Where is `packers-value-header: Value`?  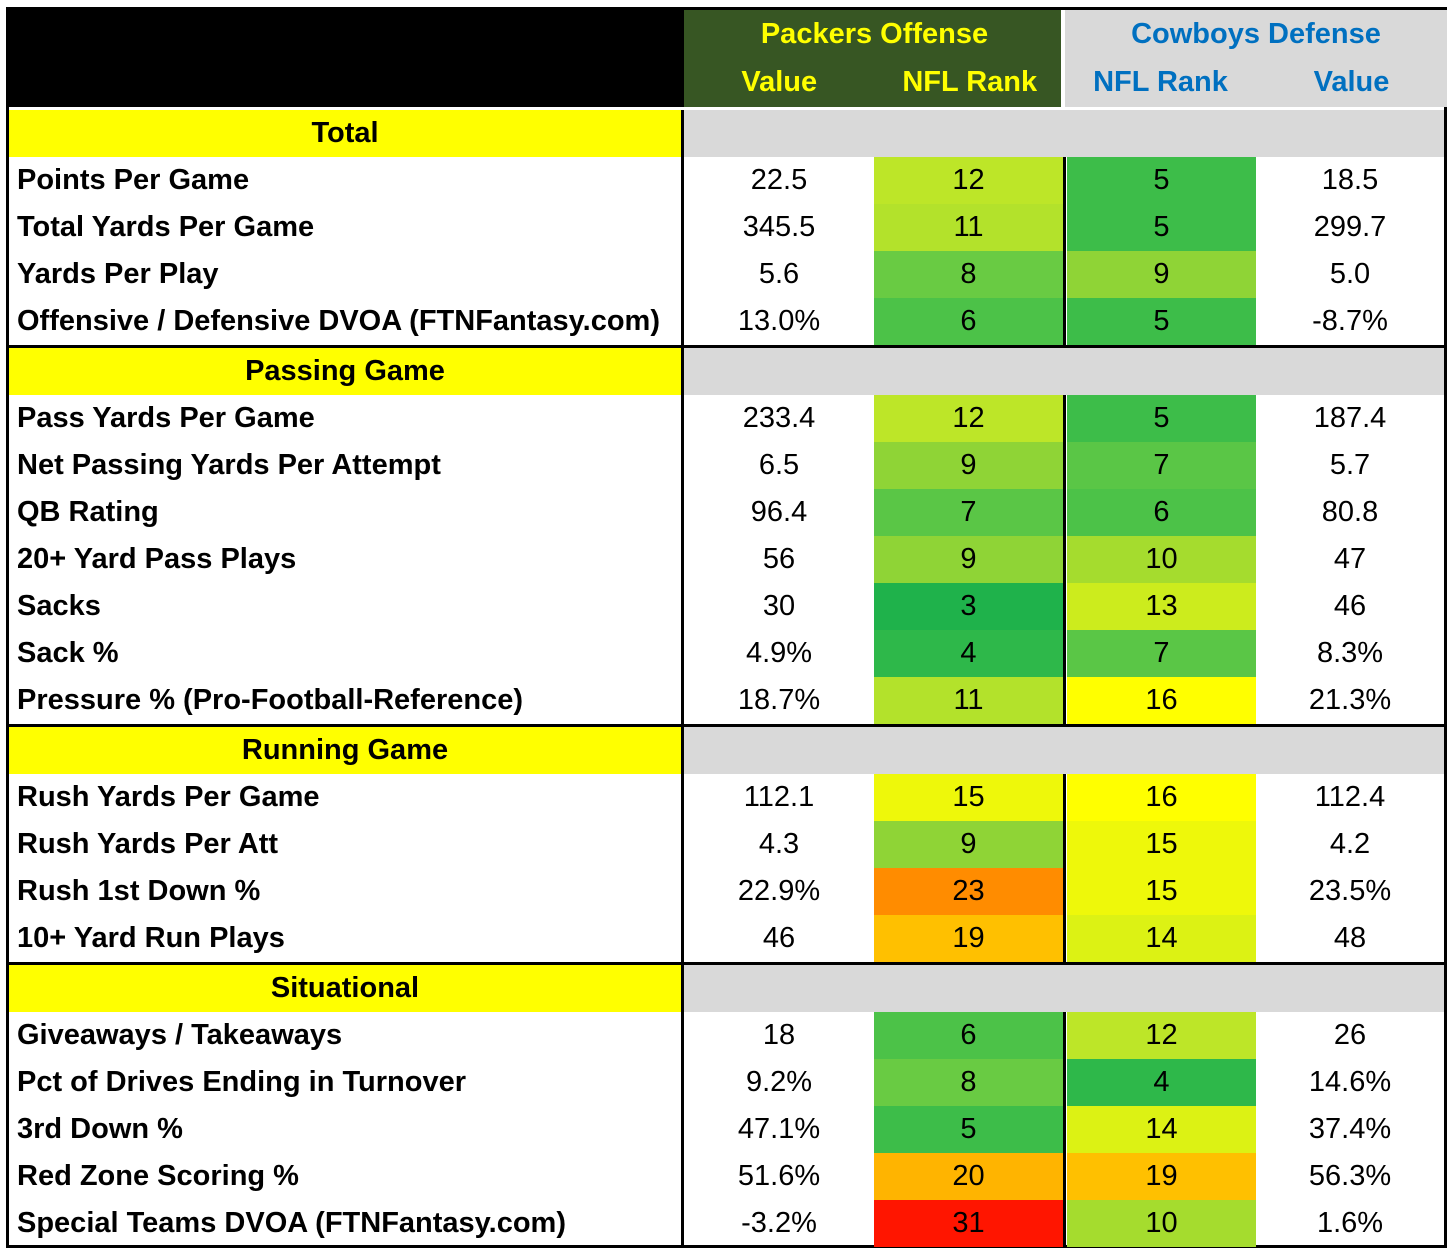 packers-value-header: Value is located at coordinates (779, 82).